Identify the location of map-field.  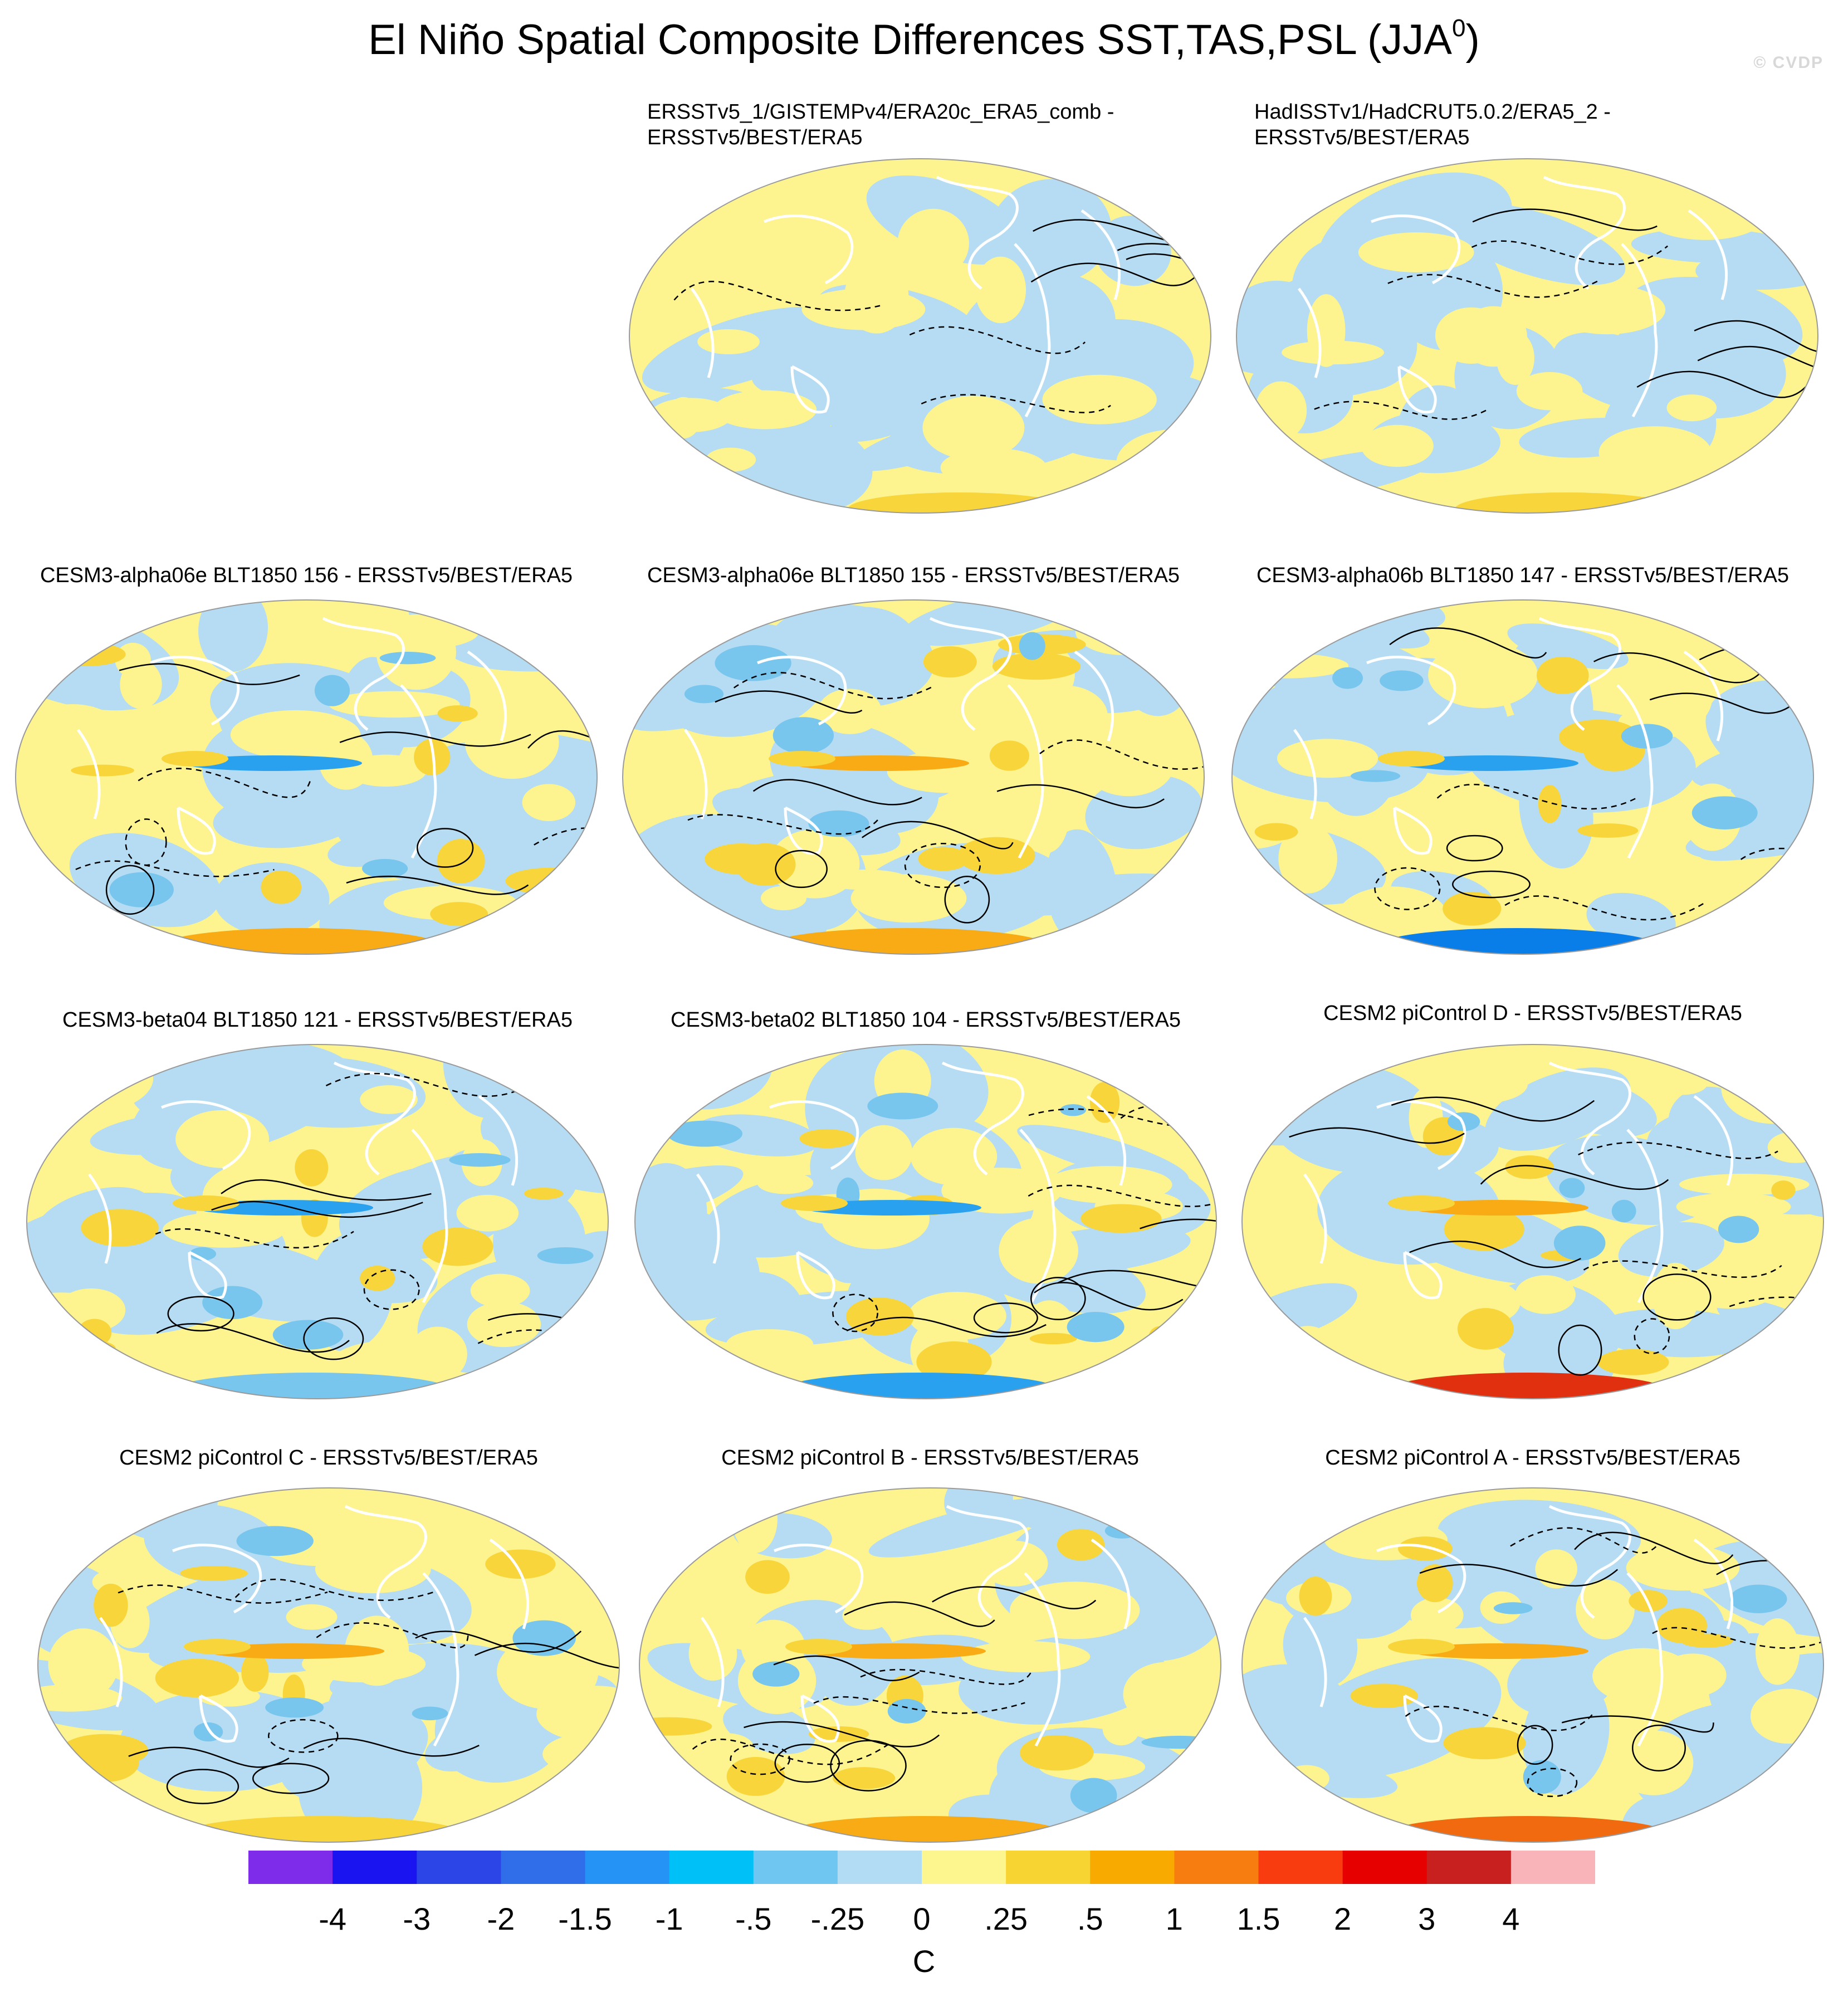
(920, 336).